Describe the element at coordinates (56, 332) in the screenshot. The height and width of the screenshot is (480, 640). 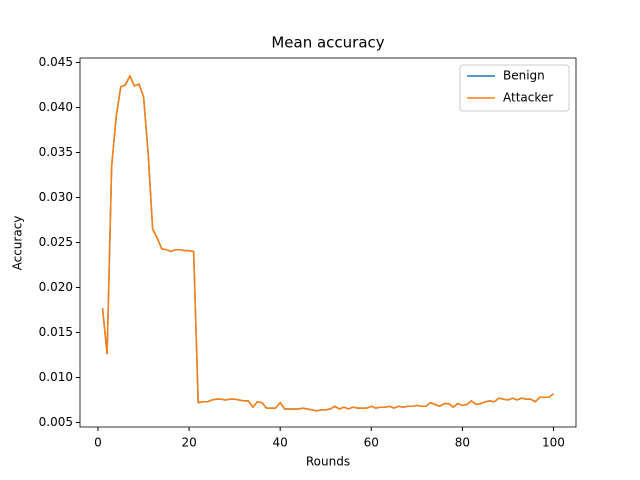
I see `y-tick-label: 0.015` at that location.